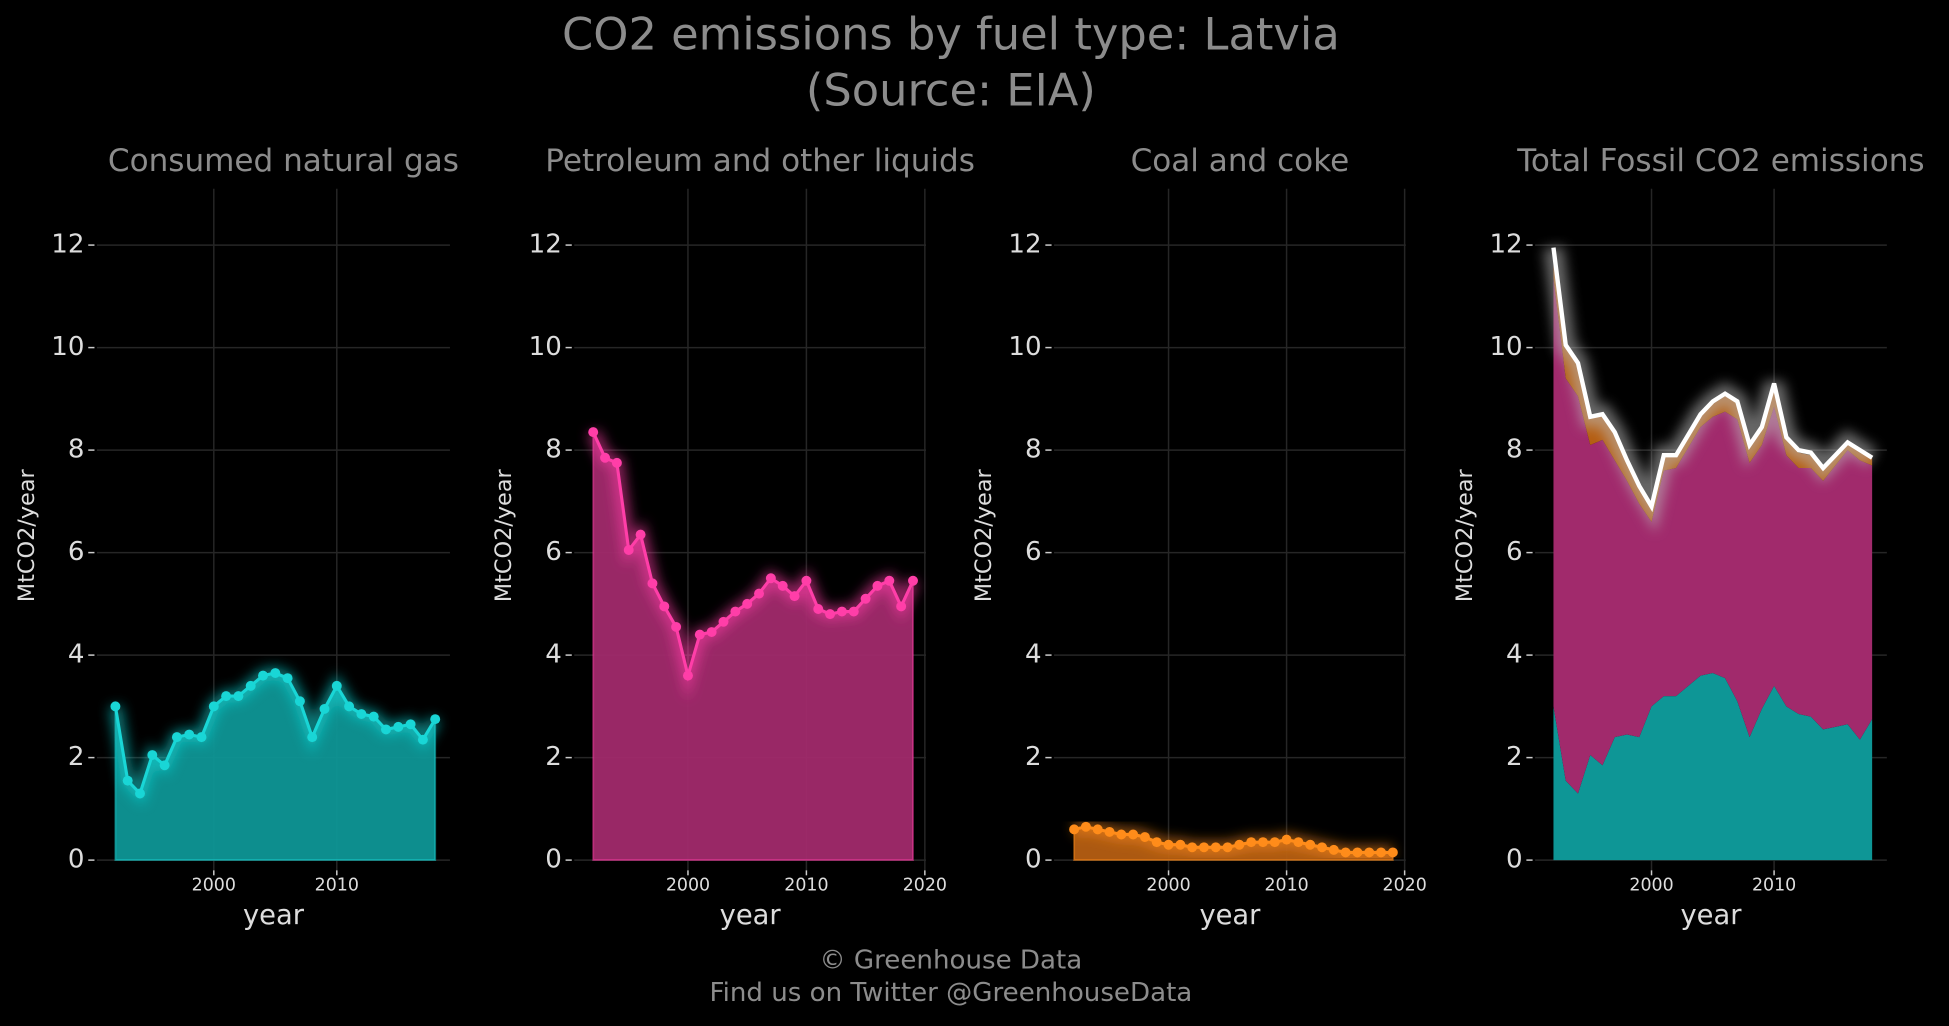 This screenshot has height=1026, width=1949. Describe the element at coordinates (951, 961) in the screenshot. I see `footer: © Greenhouse Data` at that location.